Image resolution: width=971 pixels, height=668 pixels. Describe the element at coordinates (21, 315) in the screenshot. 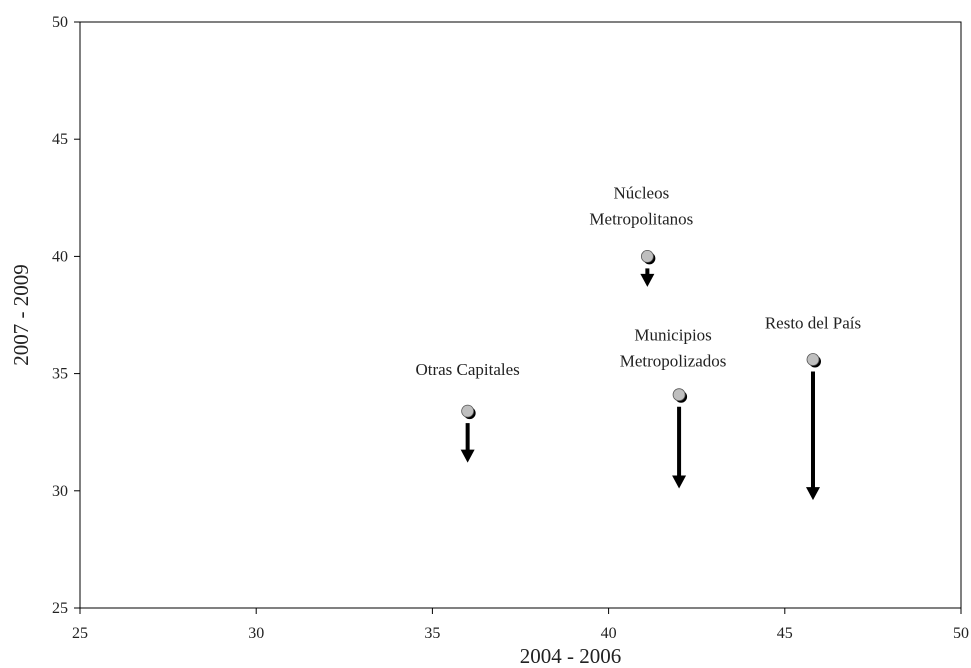

I see `y-axis-title: 2007 - 2009` at that location.